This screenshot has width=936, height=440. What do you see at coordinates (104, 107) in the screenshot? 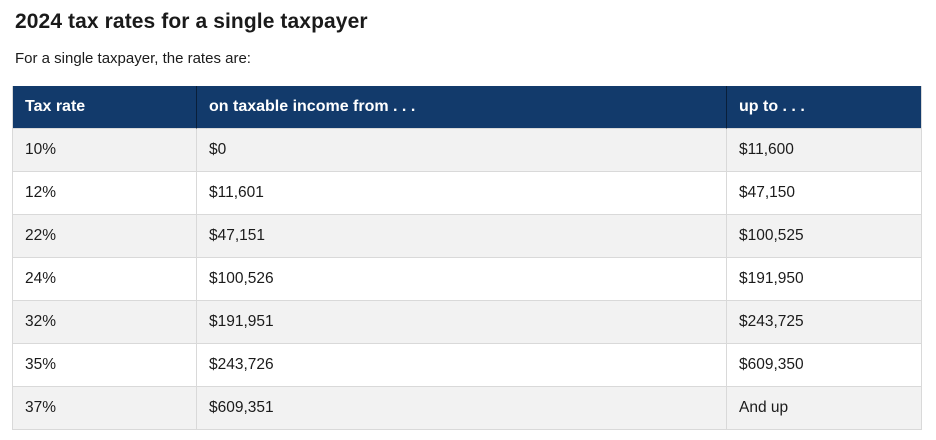
I see `column-header: Tax rate` at bounding box center [104, 107].